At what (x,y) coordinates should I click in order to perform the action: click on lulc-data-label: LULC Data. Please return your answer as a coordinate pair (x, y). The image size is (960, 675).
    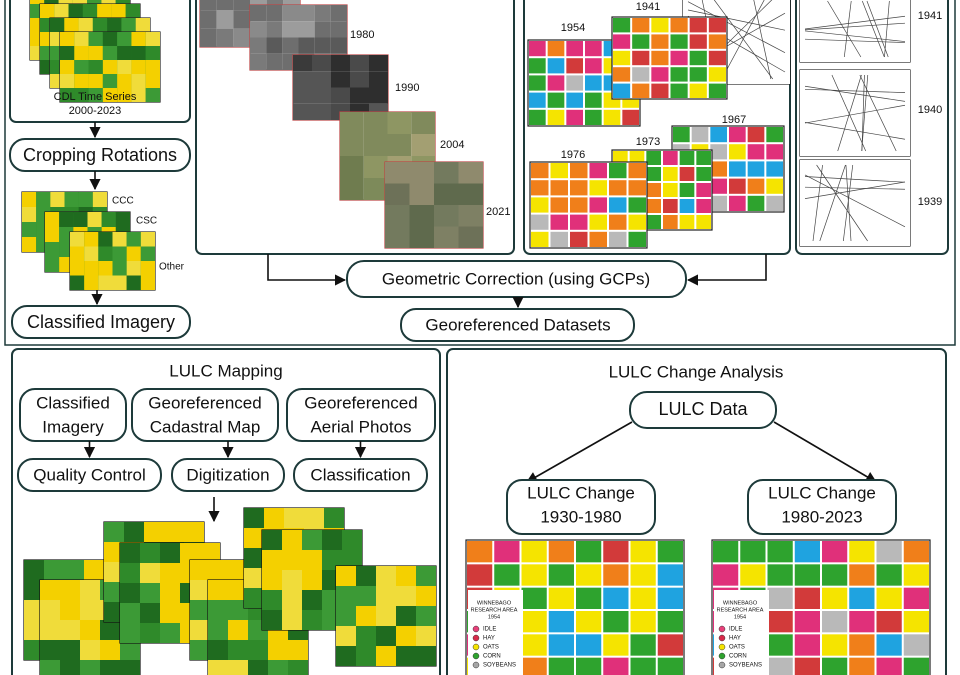
    Looking at the image, I should click on (703, 409).